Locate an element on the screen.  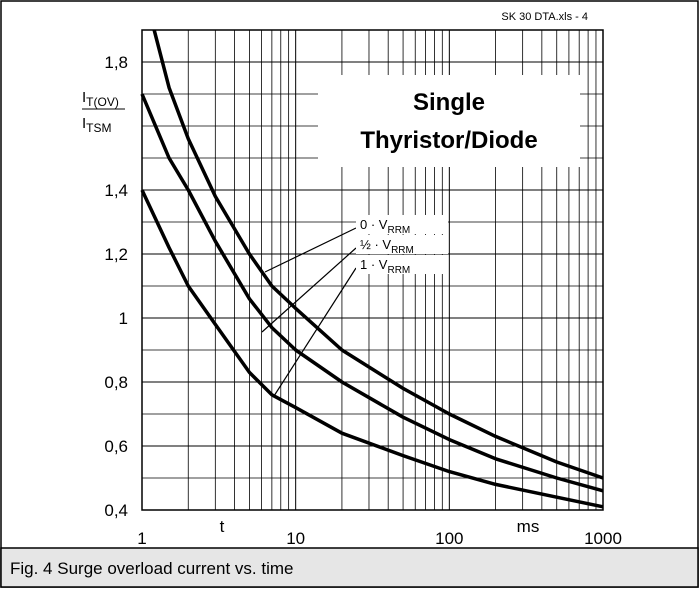
series-label: 1 · VRRM is located at coordinates (385, 266).